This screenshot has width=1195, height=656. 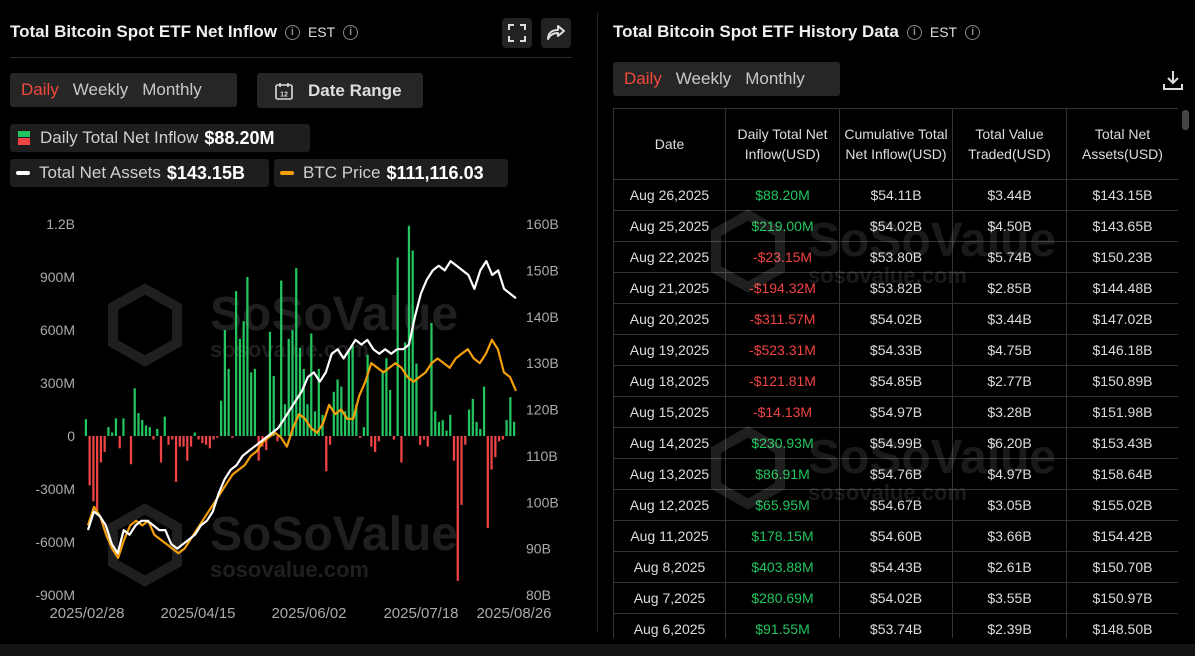 I want to click on legend-daily-inflow: Daily Total Net Inflow $88.20M, so click(x=160, y=138).